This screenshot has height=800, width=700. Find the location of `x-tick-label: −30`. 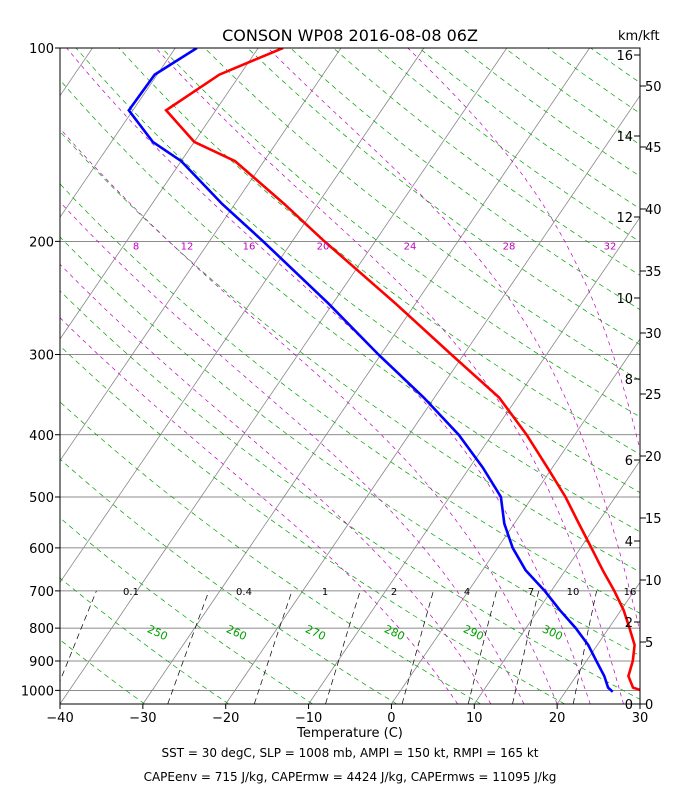

x-tick-label: −30 is located at coordinates (142, 718).